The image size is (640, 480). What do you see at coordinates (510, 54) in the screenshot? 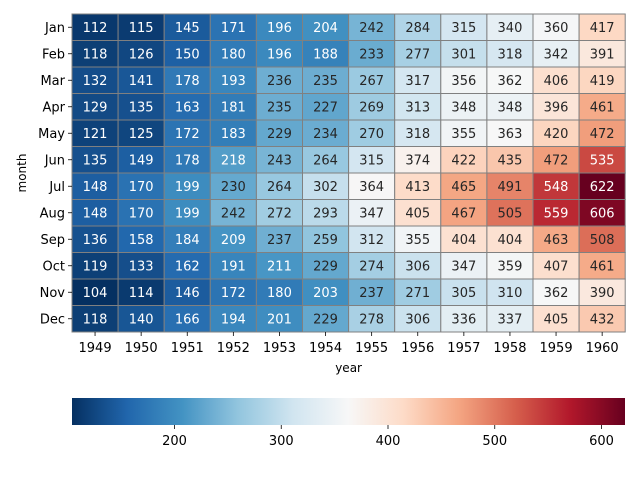
I see `cell-value-label: 318` at bounding box center [510, 54].